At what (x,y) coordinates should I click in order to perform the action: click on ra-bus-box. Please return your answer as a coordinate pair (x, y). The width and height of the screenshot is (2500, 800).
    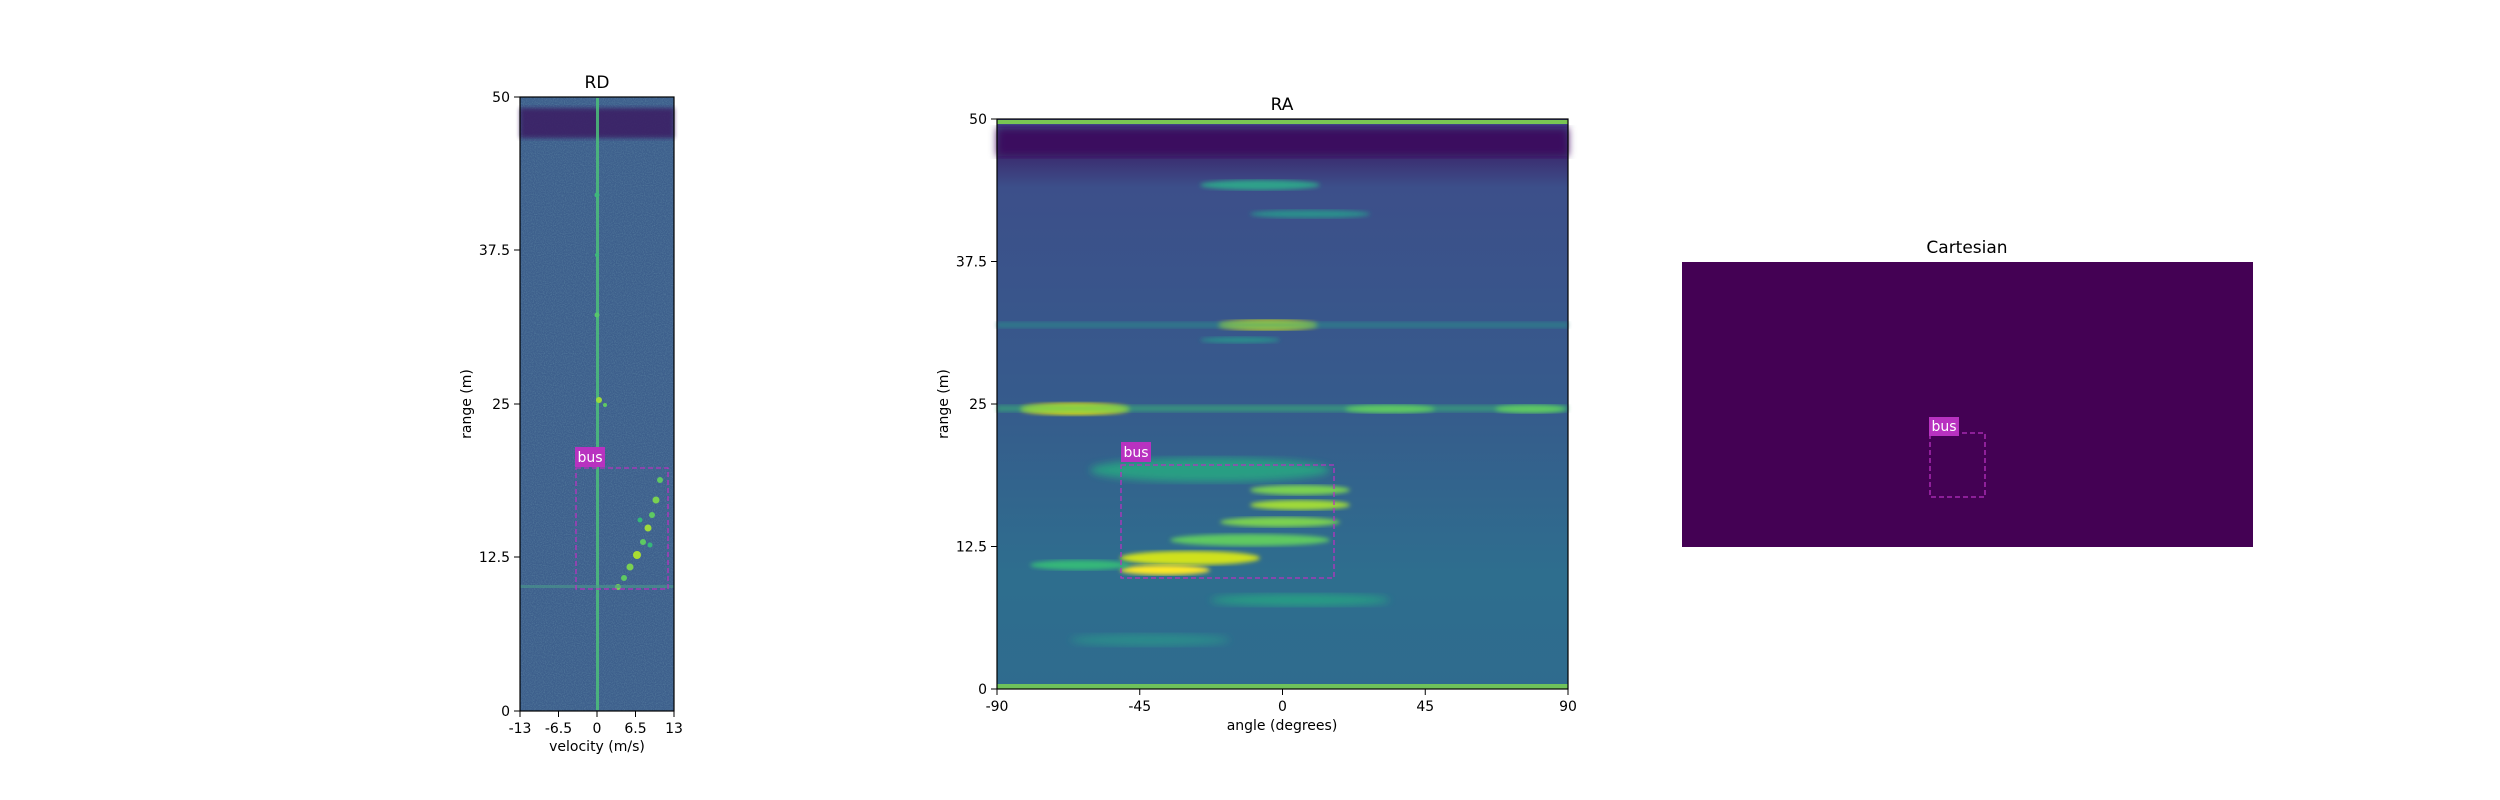
    Looking at the image, I should click on (1227, 521).